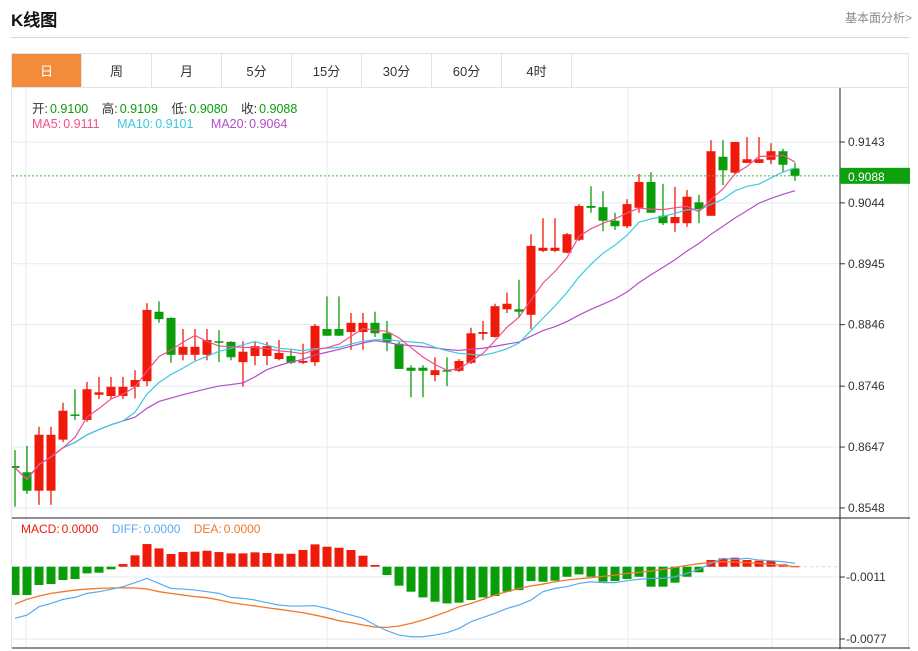 Image resolution: width=918 pixels, height=651 pixels. What do you see at coordinates (135, 124) in the screenshot?
I see `ma10-label: MA10:` at bounding box center [135, 124].